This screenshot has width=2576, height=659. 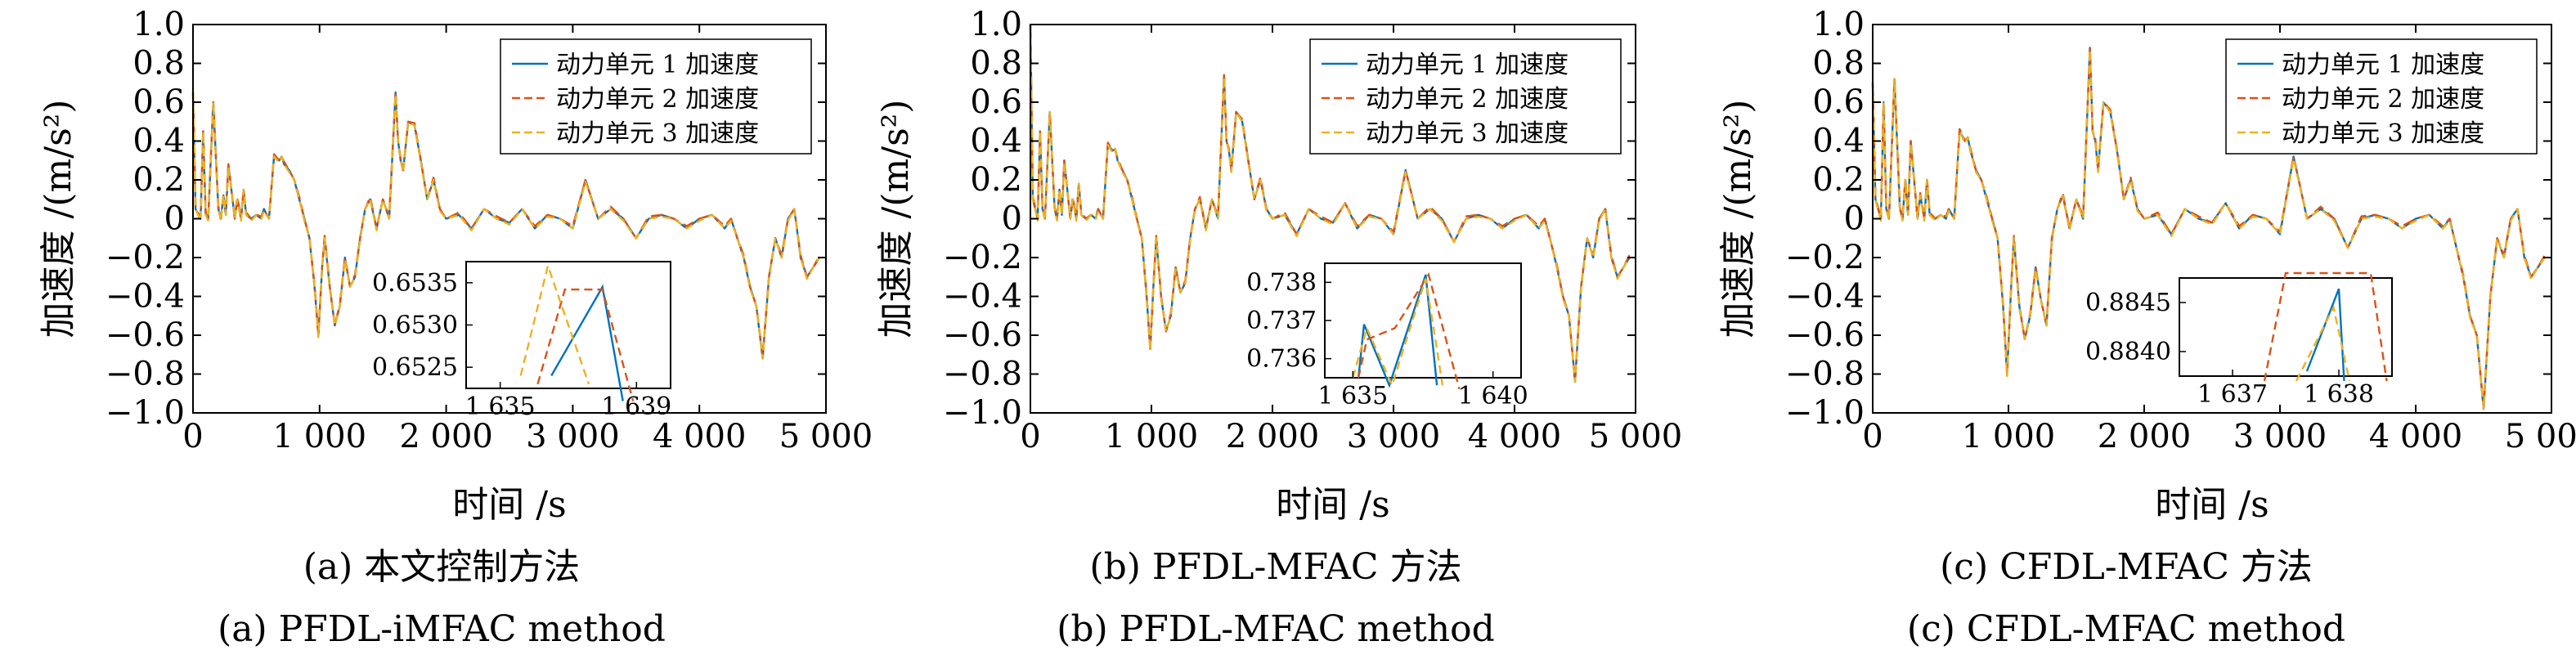 I want to click on inset-zoom: 1 635 1 639 0.6535 0.6530 0.6525, so click(x=522, y=341).